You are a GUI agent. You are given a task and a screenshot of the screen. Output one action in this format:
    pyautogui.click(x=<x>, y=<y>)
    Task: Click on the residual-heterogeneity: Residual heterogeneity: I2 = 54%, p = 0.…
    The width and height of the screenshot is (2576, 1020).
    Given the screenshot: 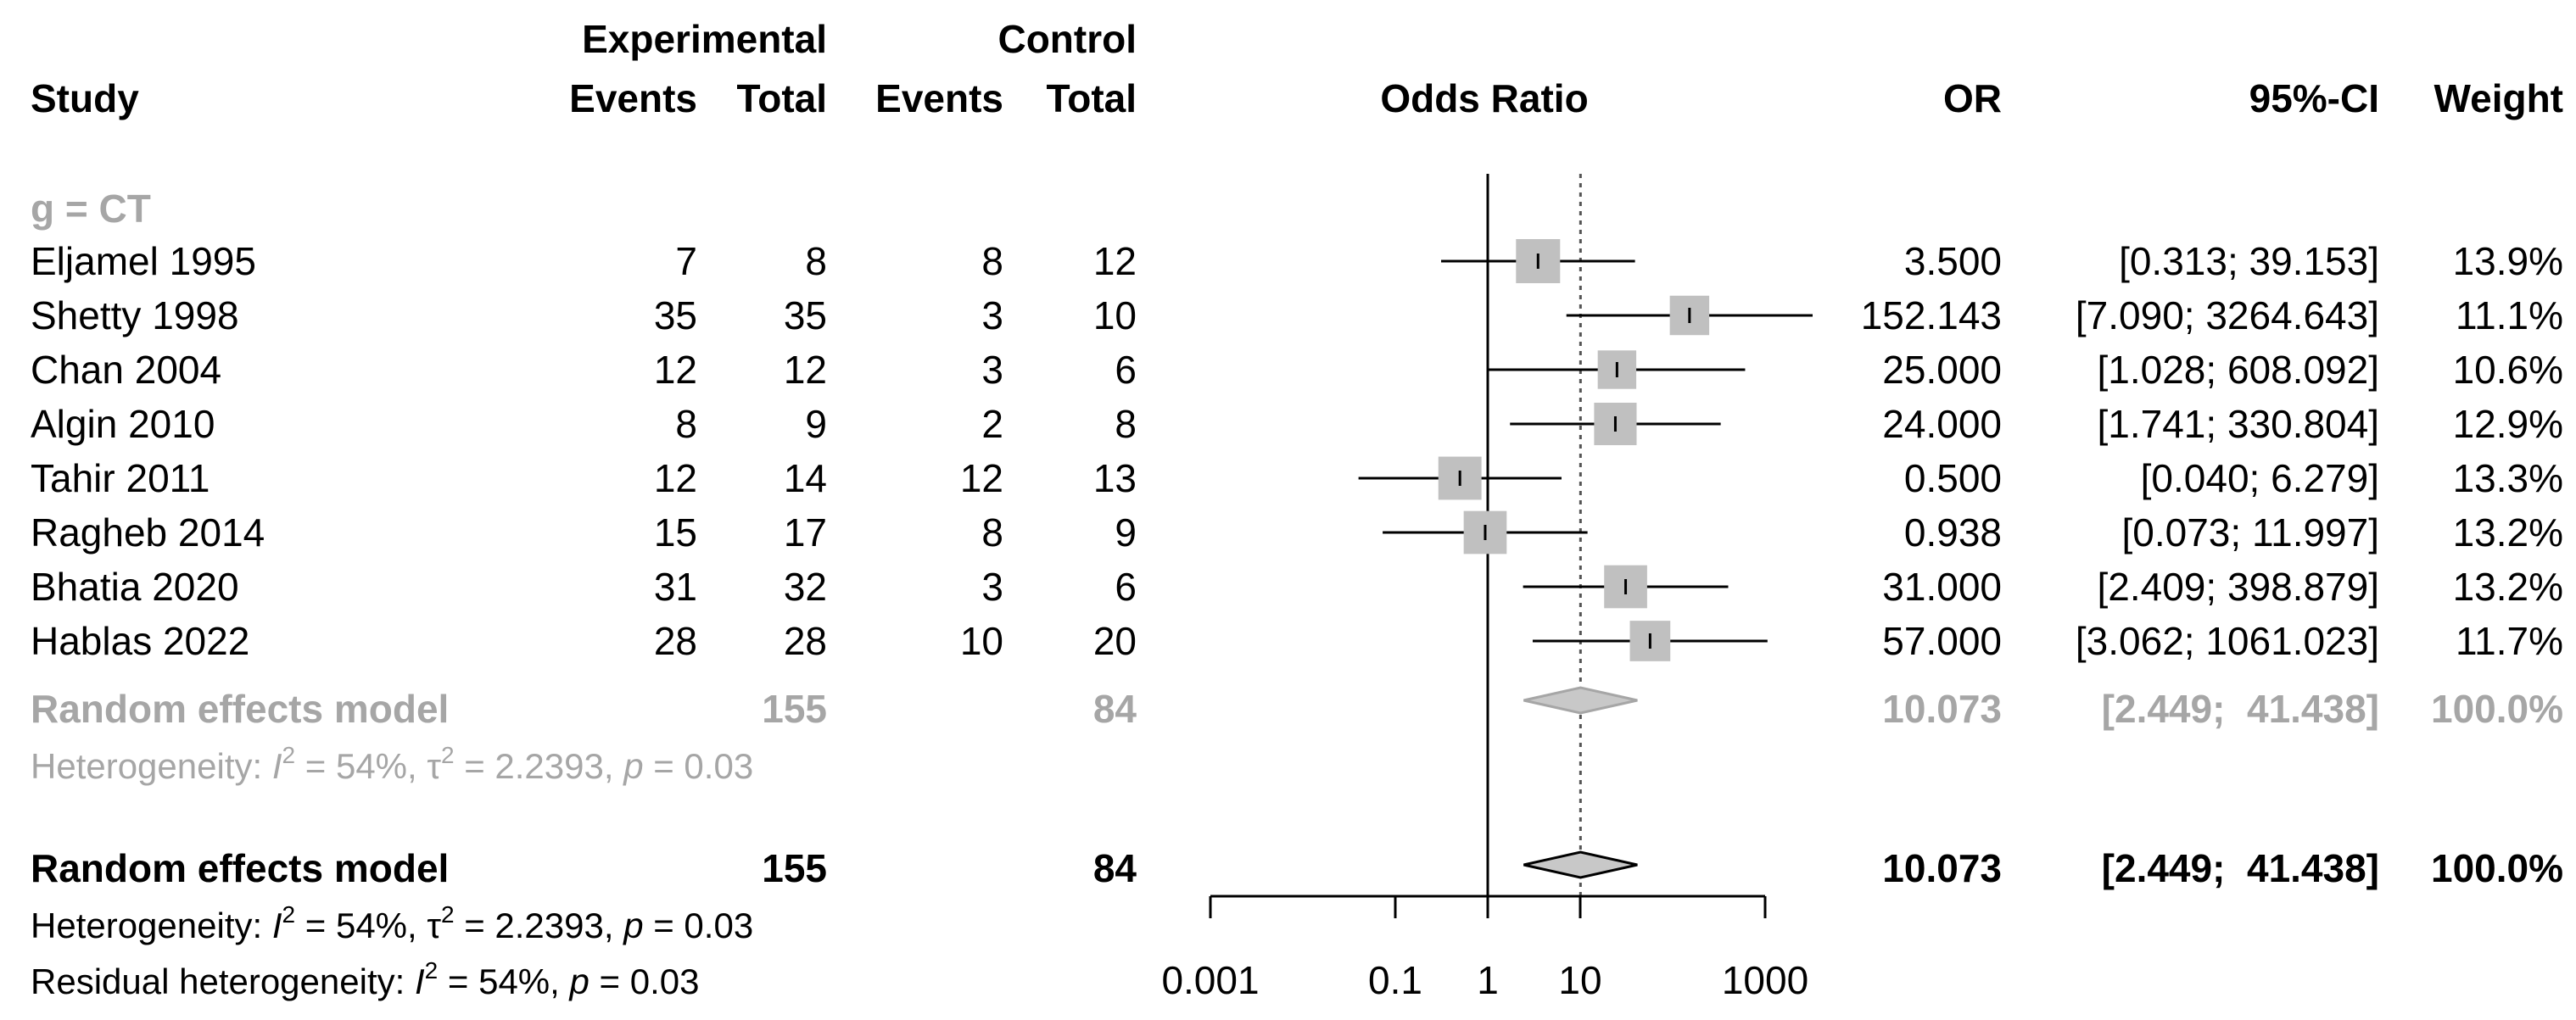 What is the action you would take?
    pyautogui.click(x=365, y=979)
    